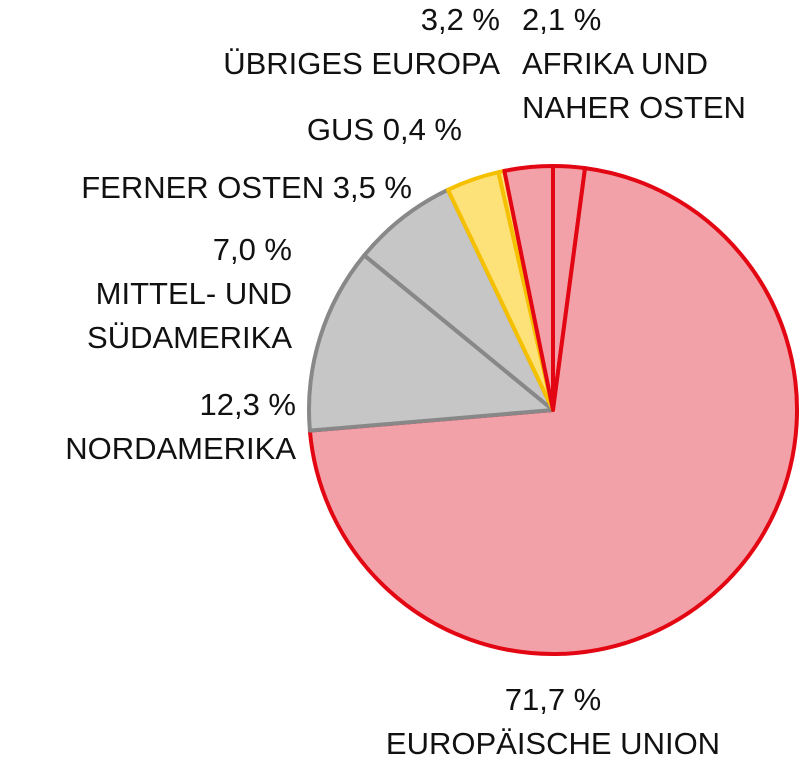 This screenshot has height=762, width=800. I want to click on slice-label: 3,2 % ÜBRIGES EUROPA, so click(300, 43).